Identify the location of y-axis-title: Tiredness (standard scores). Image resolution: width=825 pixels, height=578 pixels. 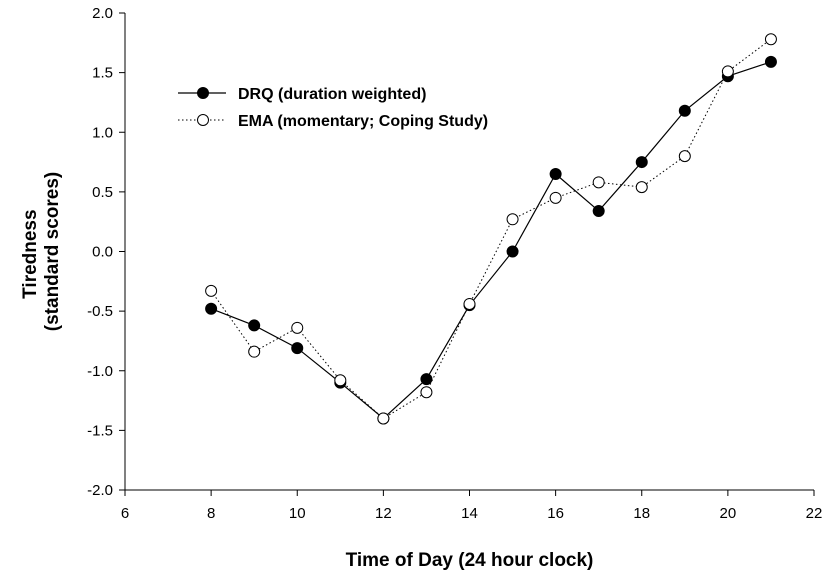
(41, 251).